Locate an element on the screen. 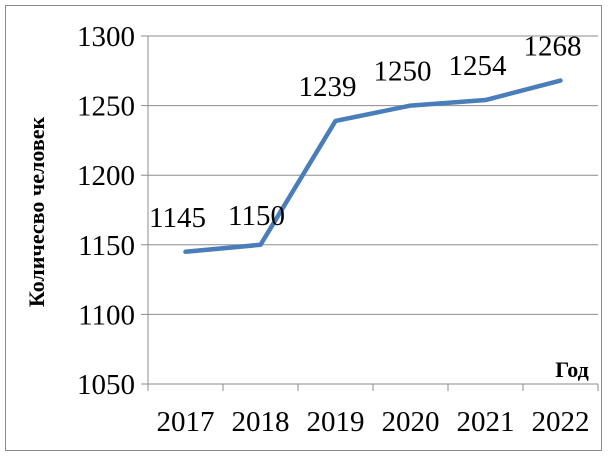  y-axis-title: Количесво человек is located at coordinates (36, 212).